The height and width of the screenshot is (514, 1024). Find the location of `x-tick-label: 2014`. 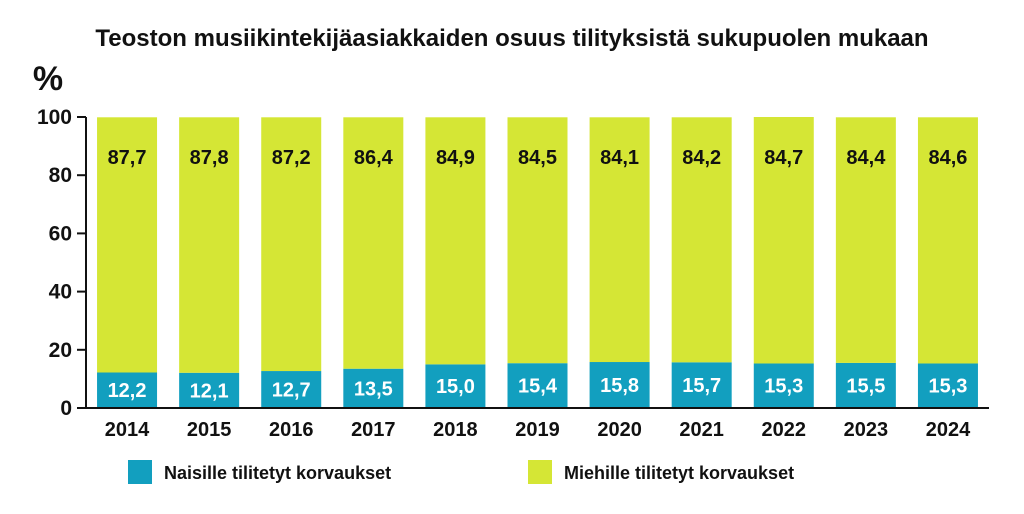

x-tick-label: 2014 is located at coordinates (127, 430).